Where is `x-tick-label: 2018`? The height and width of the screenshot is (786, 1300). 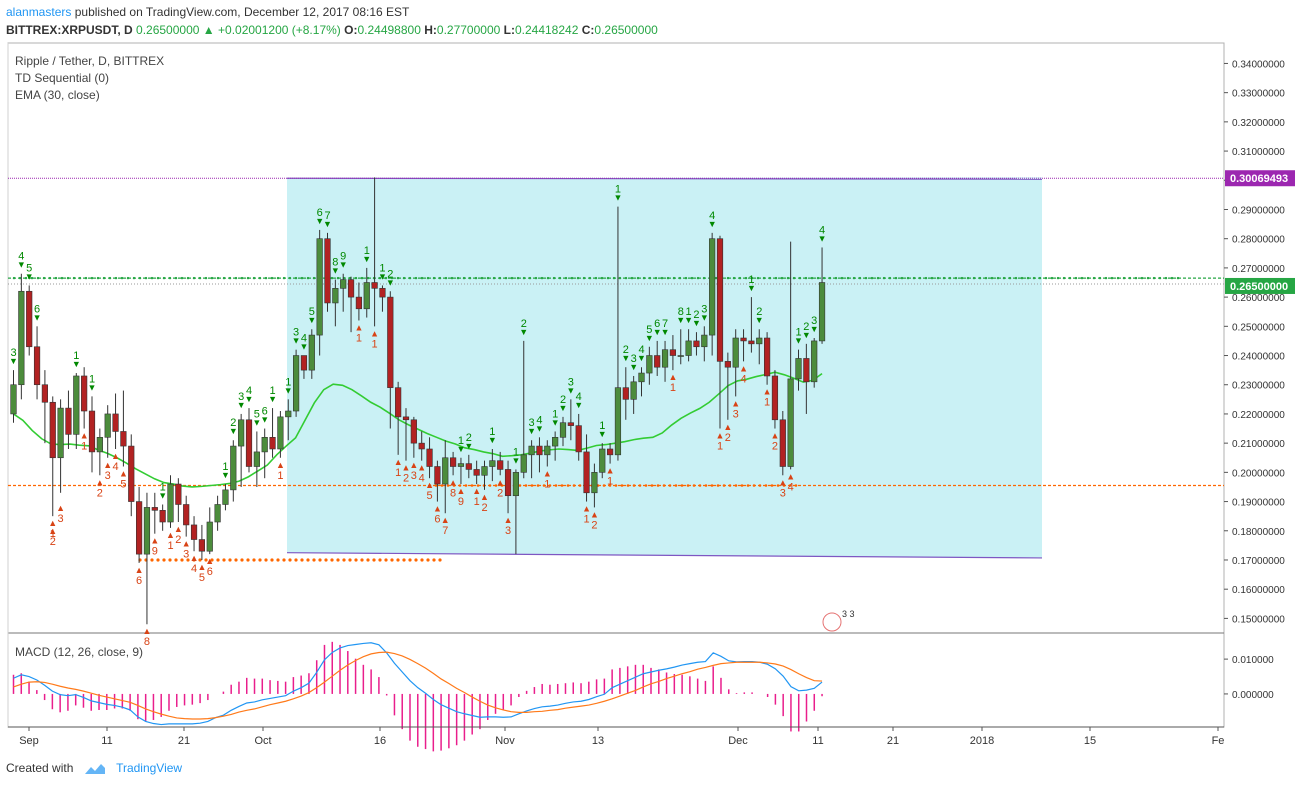
x-tick-label: 2018 is located at coordinates (982, 741).